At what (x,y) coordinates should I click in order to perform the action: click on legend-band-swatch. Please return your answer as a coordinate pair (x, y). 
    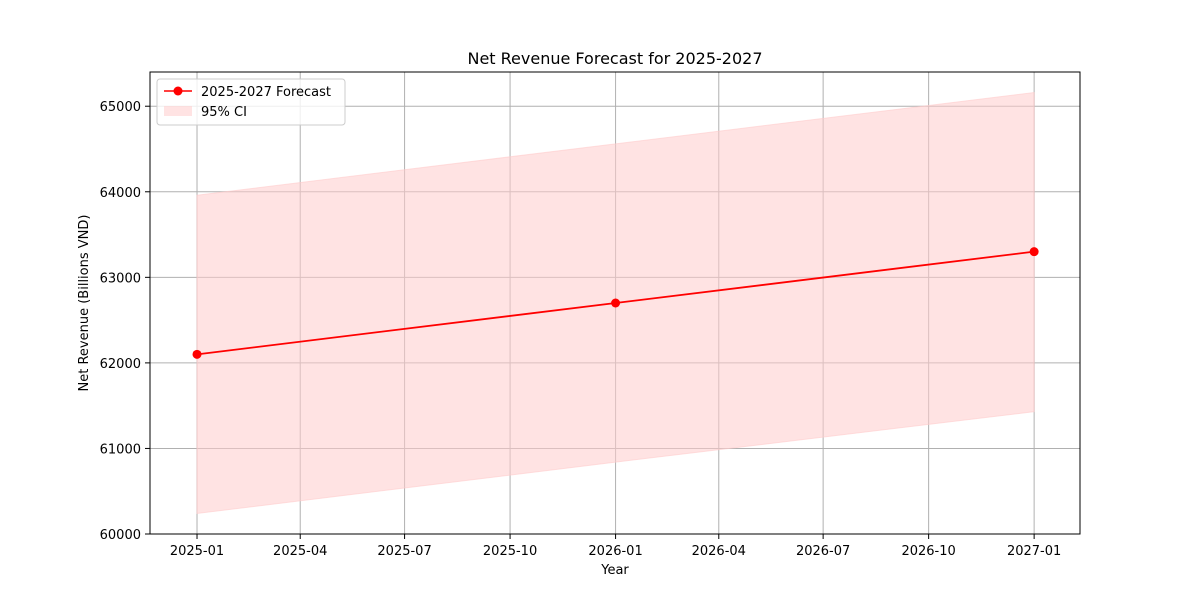
    Looking at the image, I should click on (178, 111).